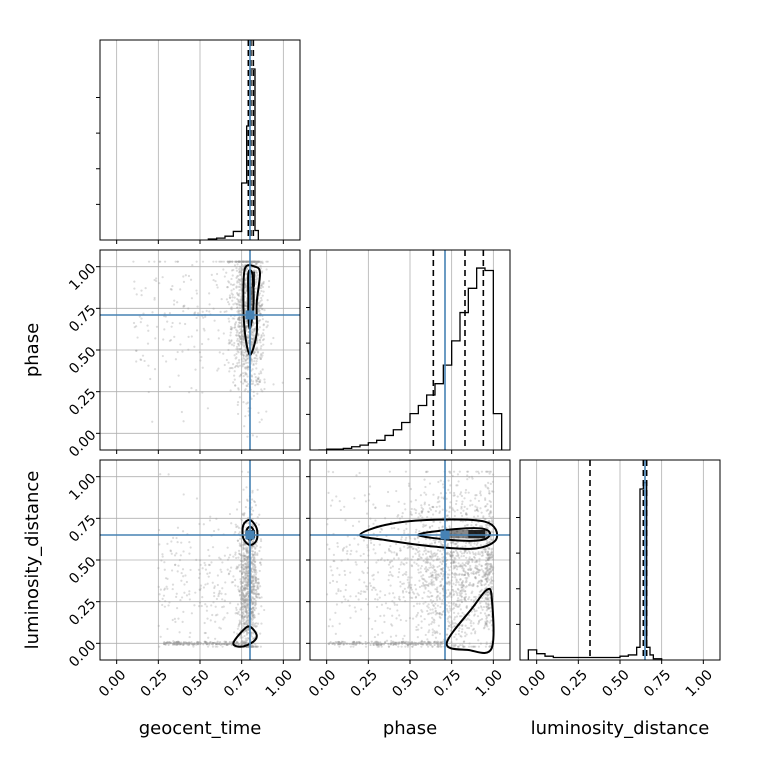  I want to click on y-tick-label-luminosity_distance-2: 0.50, so click(82, 570).